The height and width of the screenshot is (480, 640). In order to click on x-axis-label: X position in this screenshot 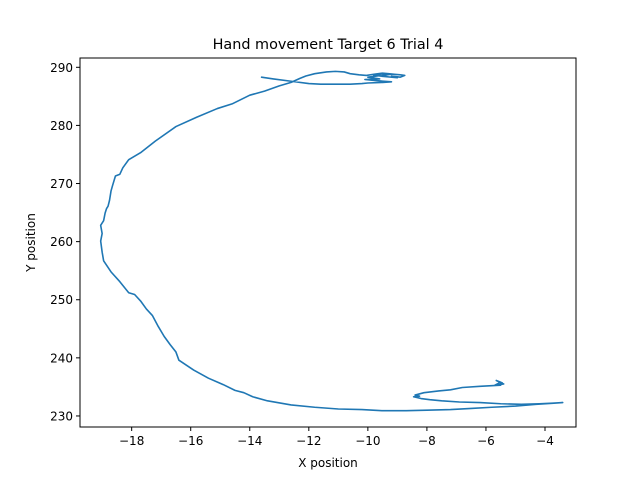, I will do `click(328, 463)`.